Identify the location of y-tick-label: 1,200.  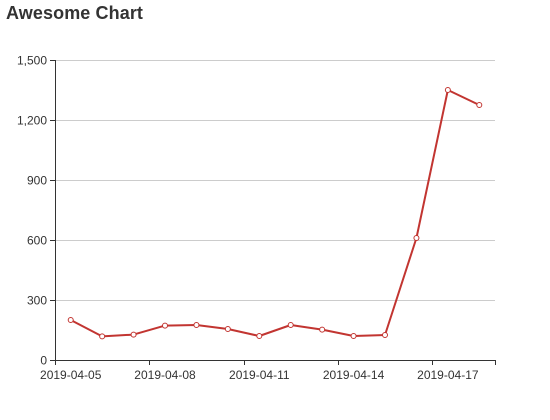
(32, 121).